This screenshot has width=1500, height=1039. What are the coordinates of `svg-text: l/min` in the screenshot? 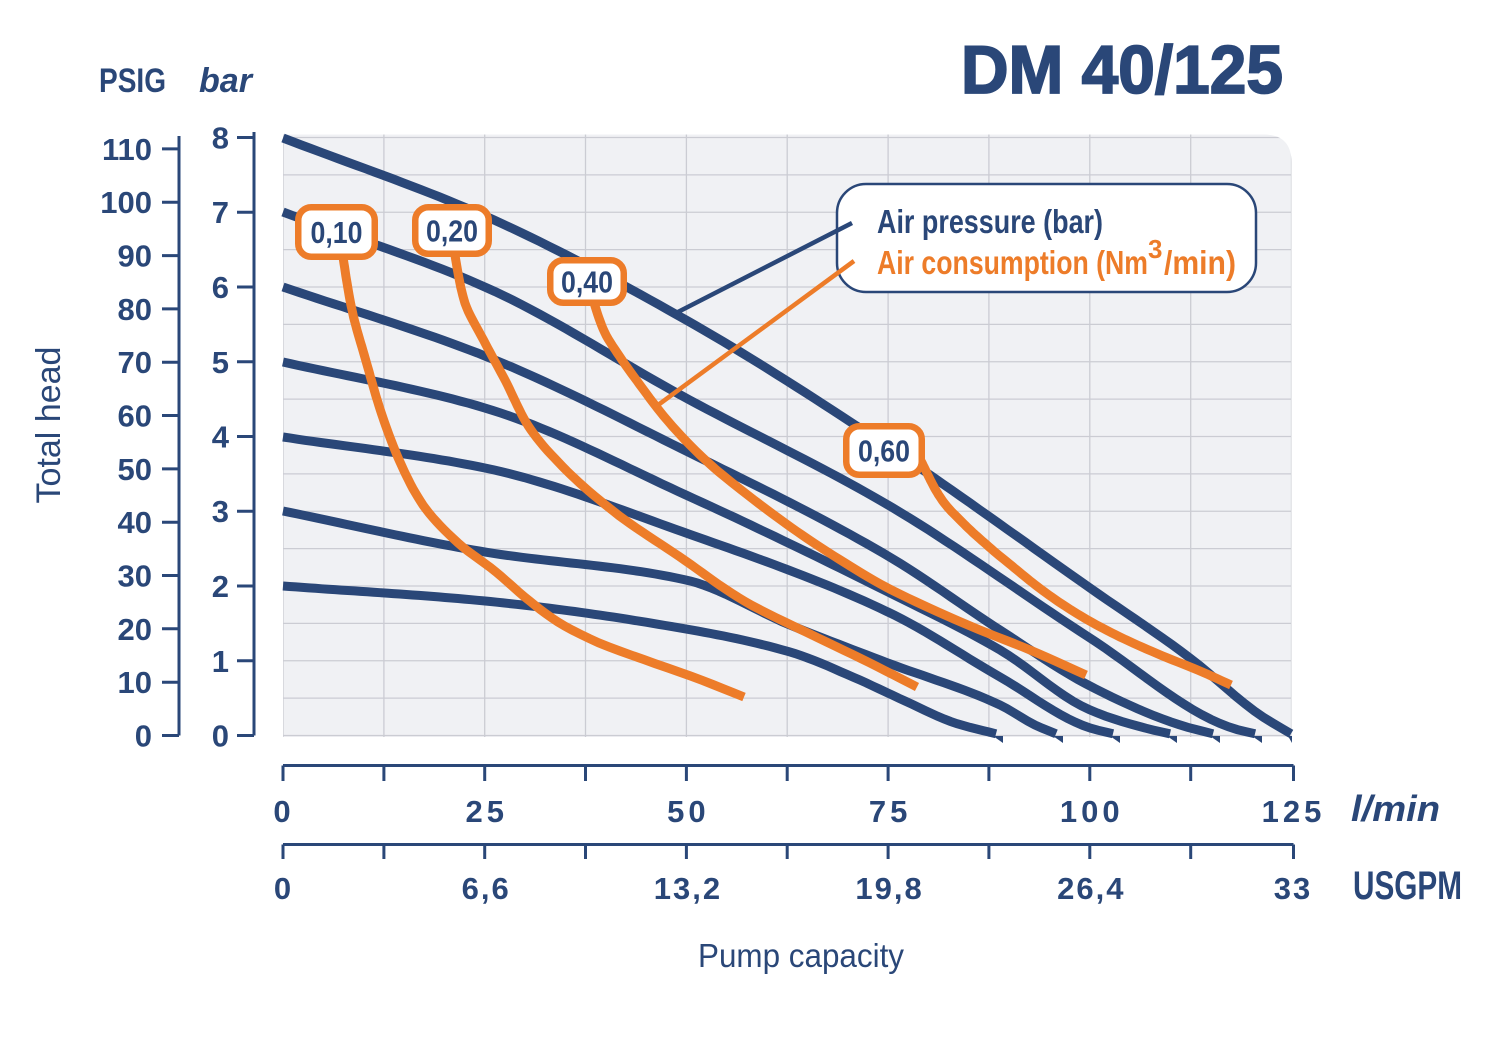 It's located at (1395, 808).